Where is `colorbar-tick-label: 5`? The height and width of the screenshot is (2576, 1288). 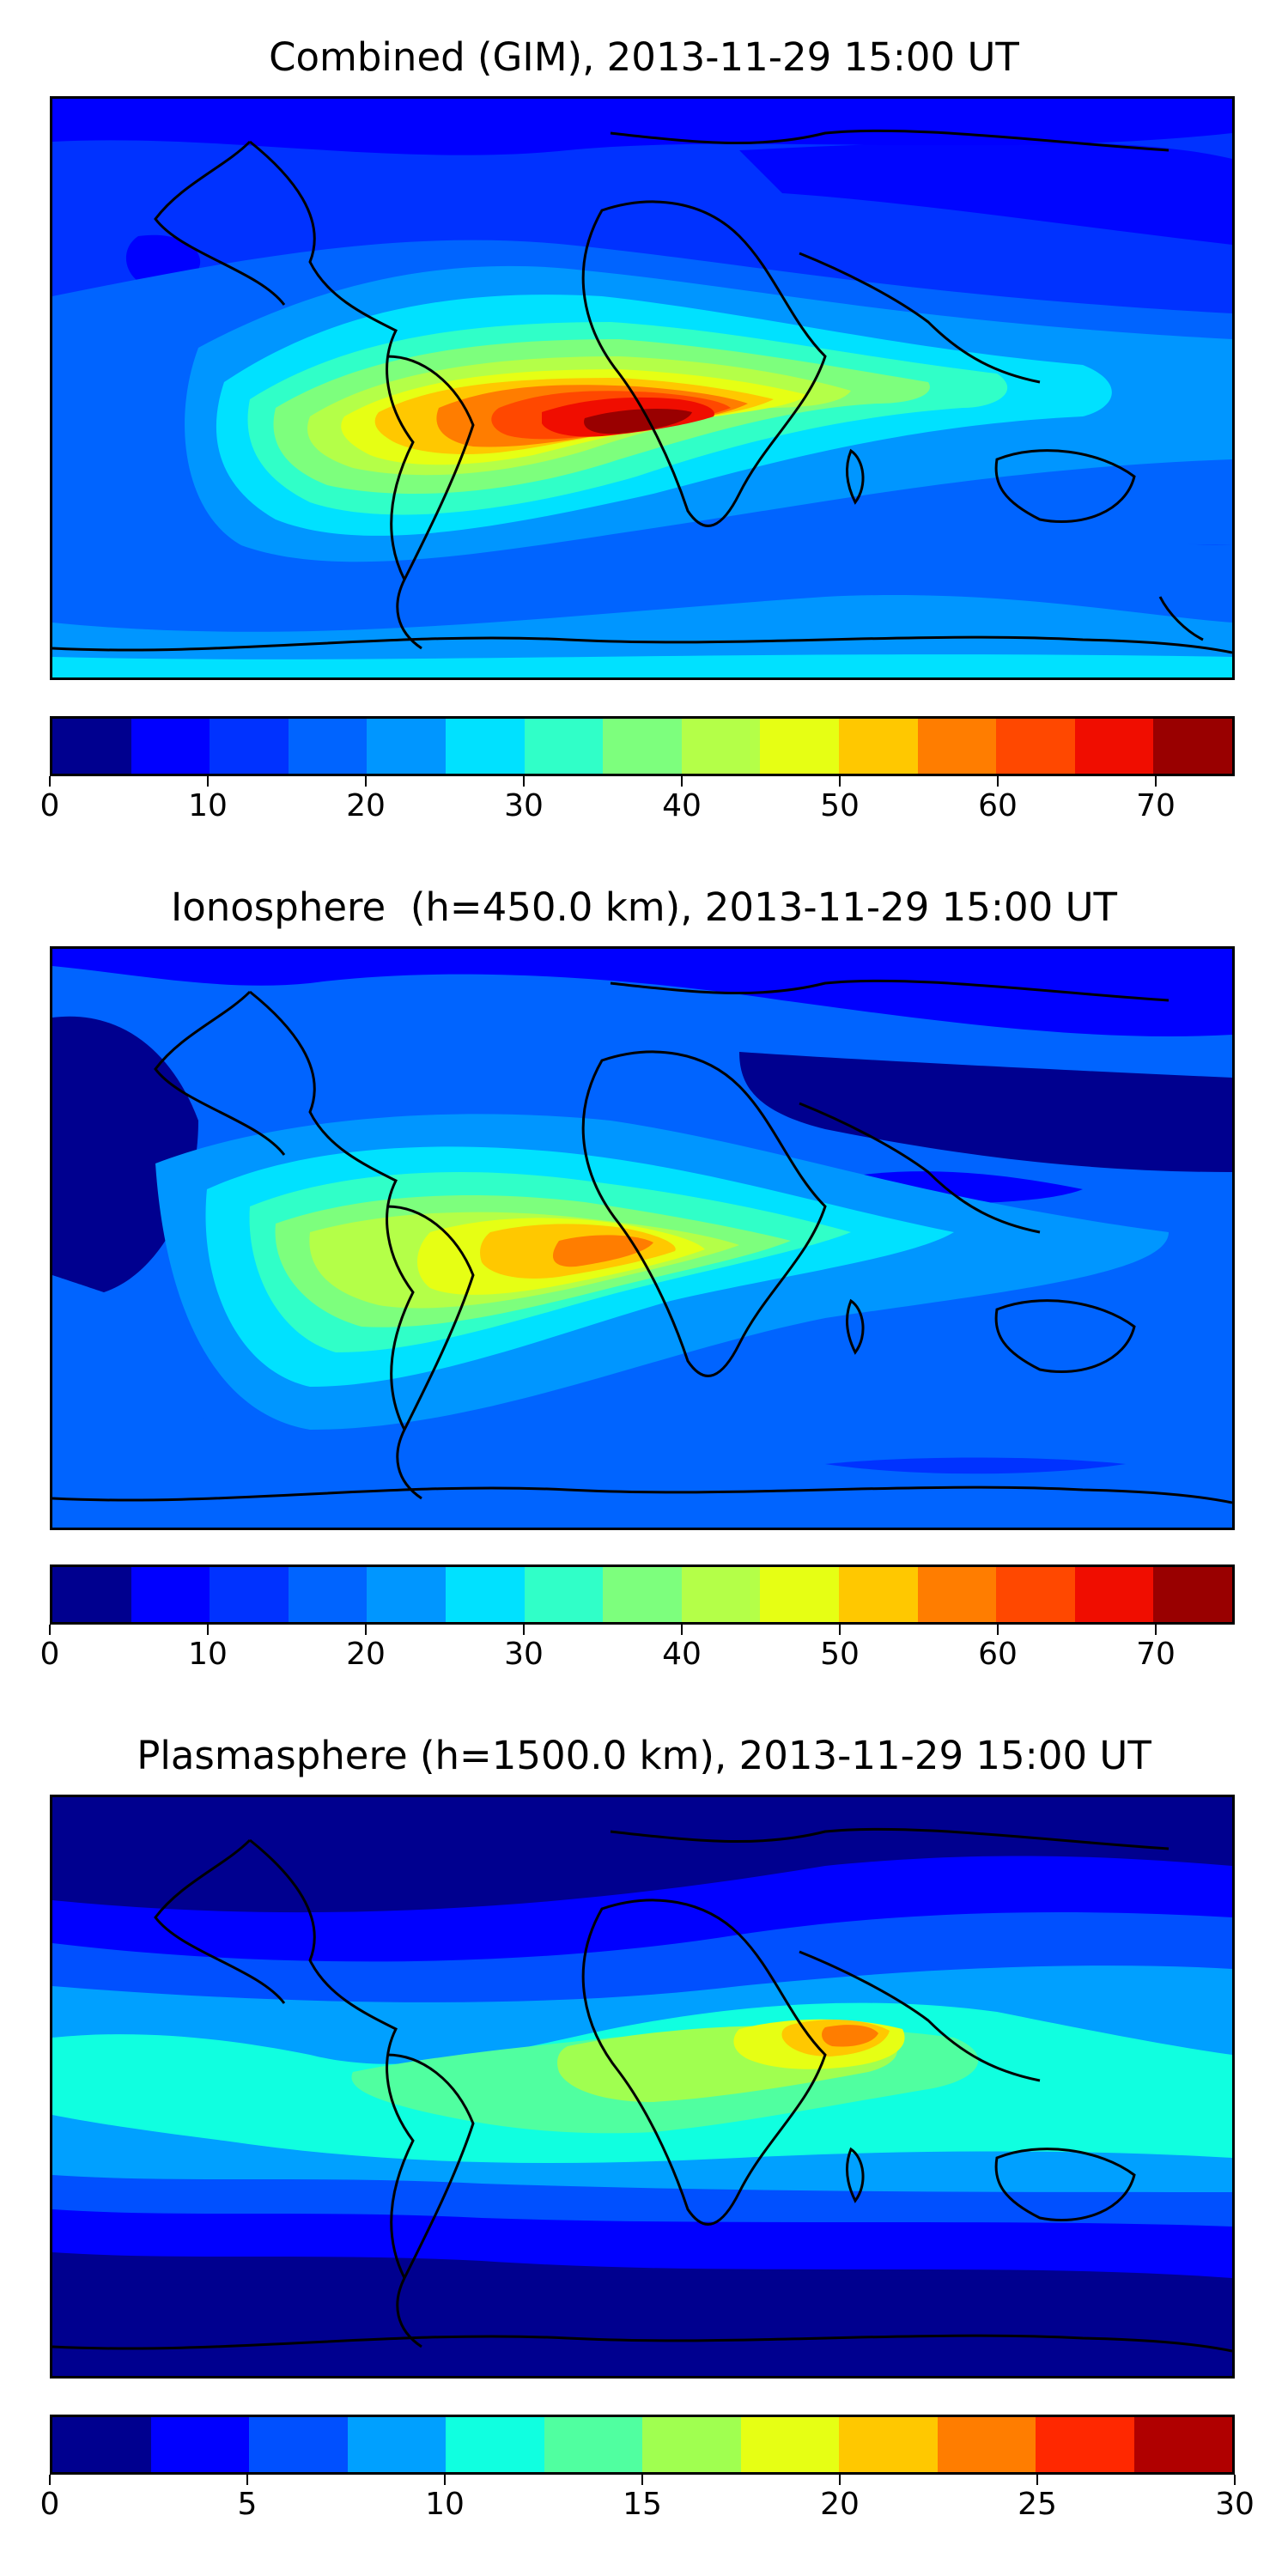 colorbar-tick-label: 5 is located at coordinates (248, 2504).